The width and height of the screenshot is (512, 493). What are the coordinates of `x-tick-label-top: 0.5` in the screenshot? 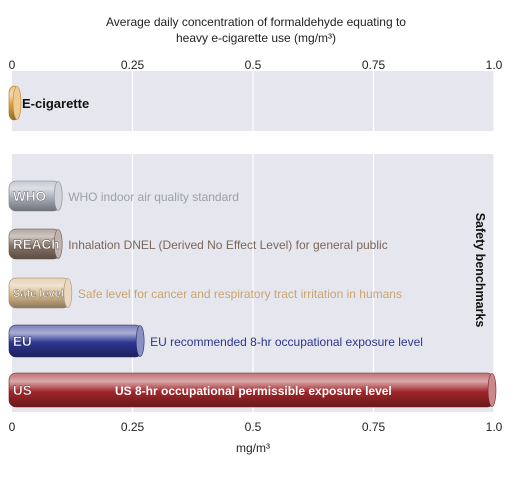 It's located at (253, 65).